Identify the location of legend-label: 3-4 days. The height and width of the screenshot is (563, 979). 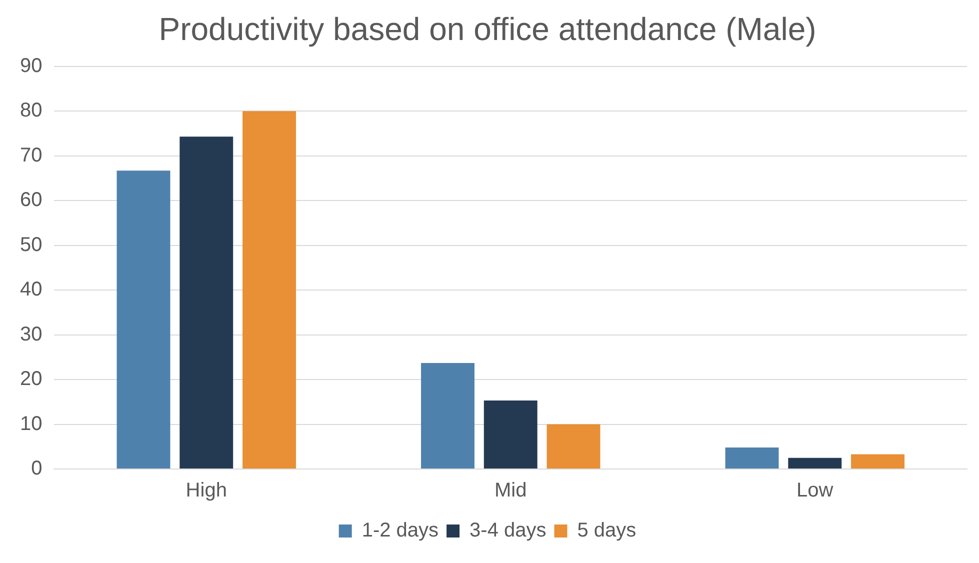
(508, 531).